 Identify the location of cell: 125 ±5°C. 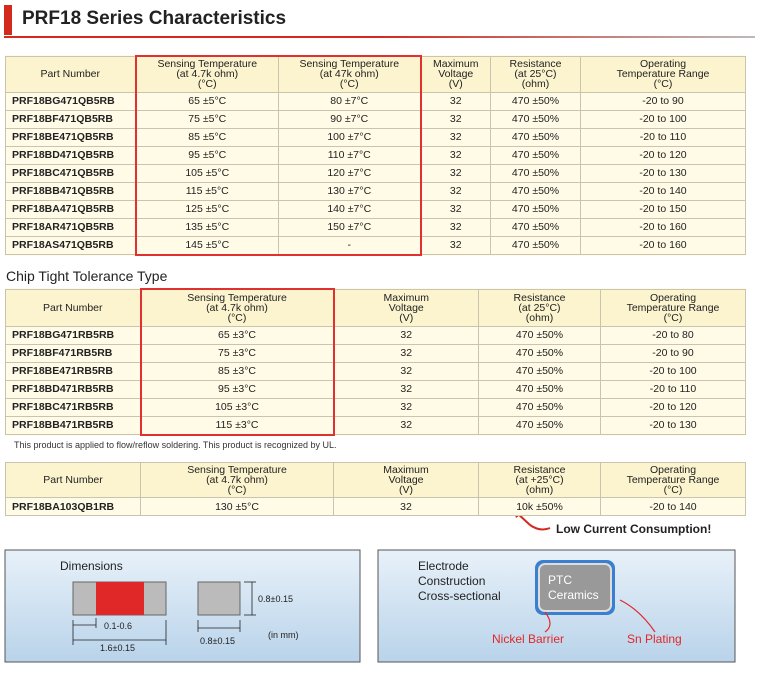
(206, 209).